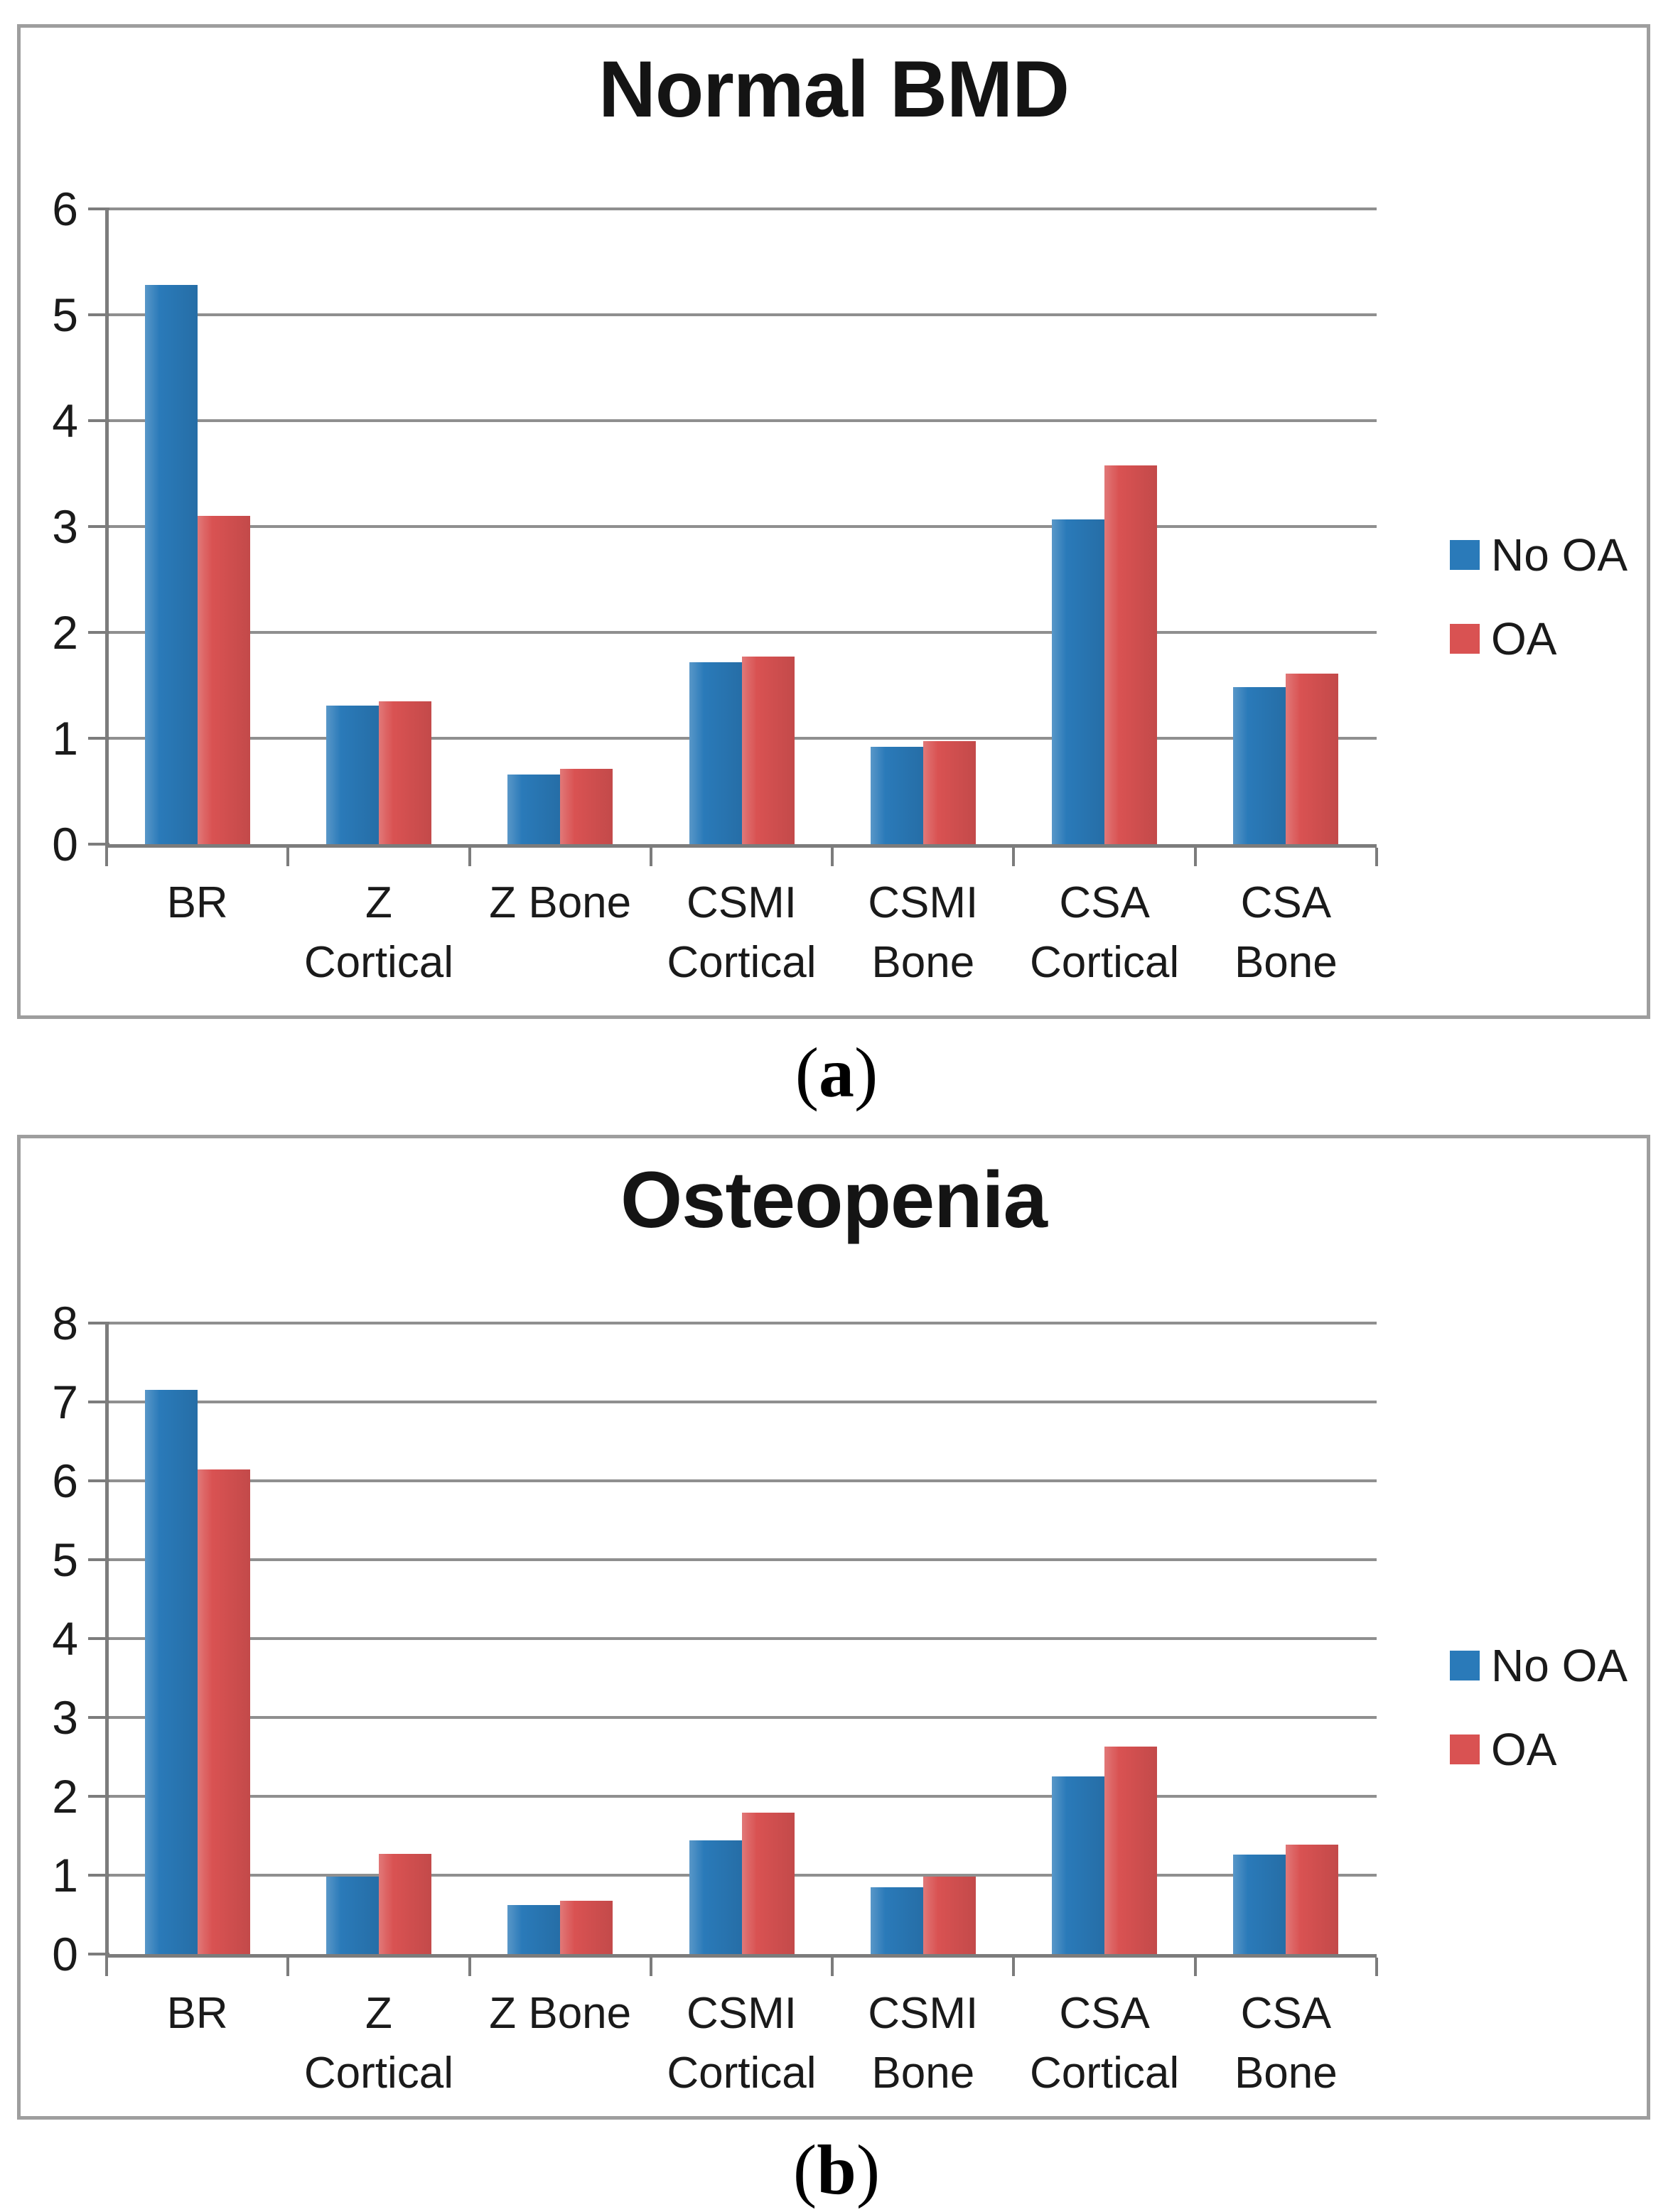 This screenshot has width=1673, height=2212. I want to click on figure-caption-a: (a), so click(836, 1085).